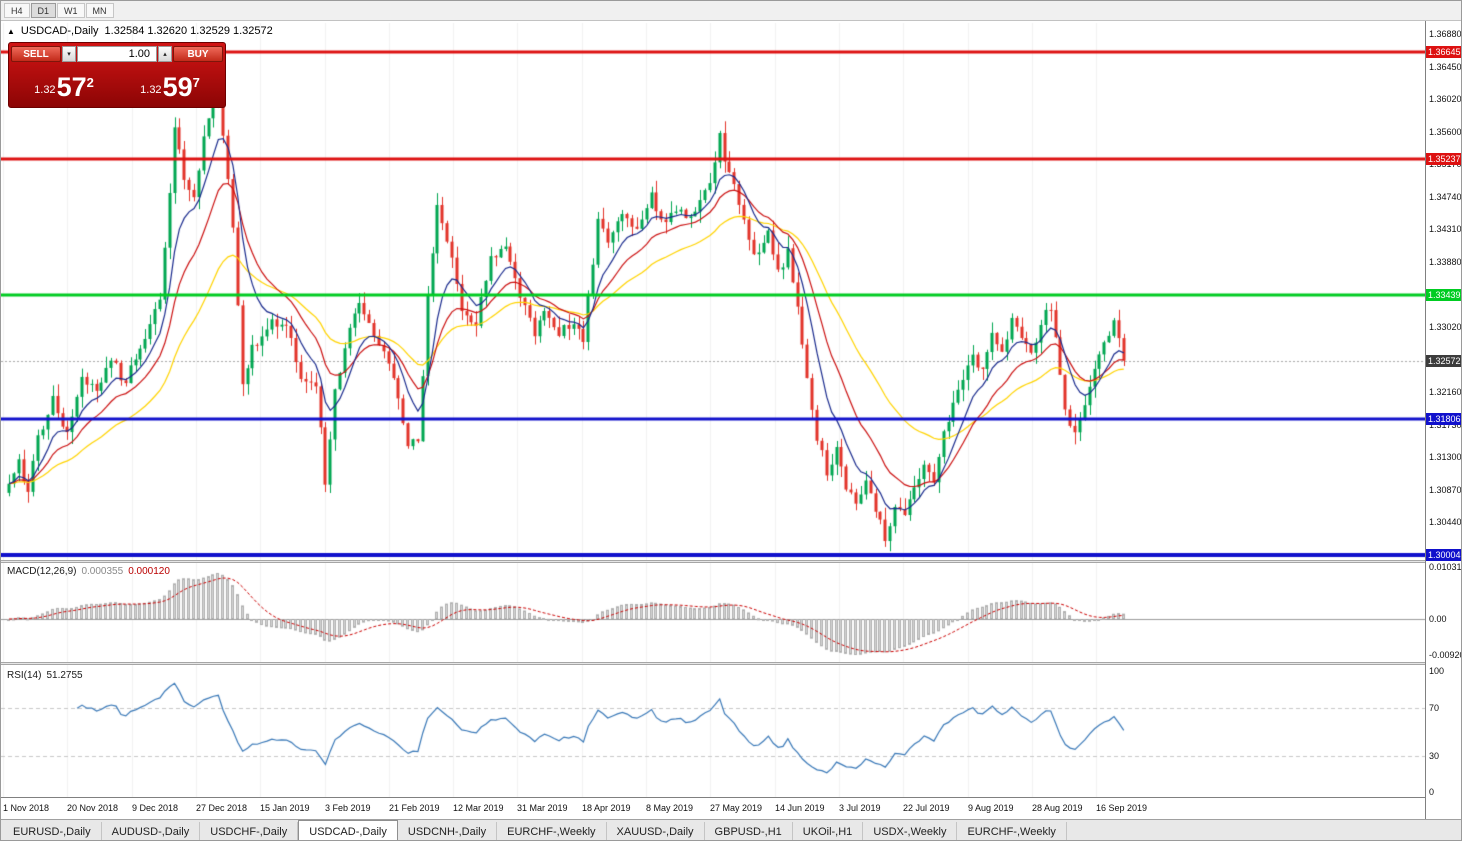 This screenshot has width=1462, height=841. Describe the element at coordinates (1445, 327) in the screenshot. I see `price-tick: 1.33020` at that location.